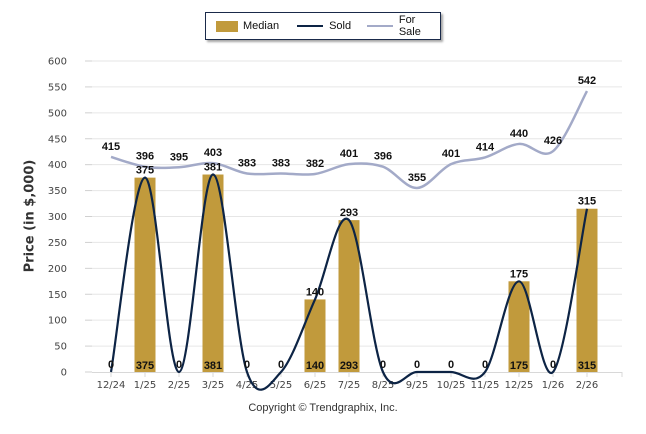 Image resolution: width=646 pixels, height=434 pixels. I want to click on y-tick-label: 0, so click(64, 373).